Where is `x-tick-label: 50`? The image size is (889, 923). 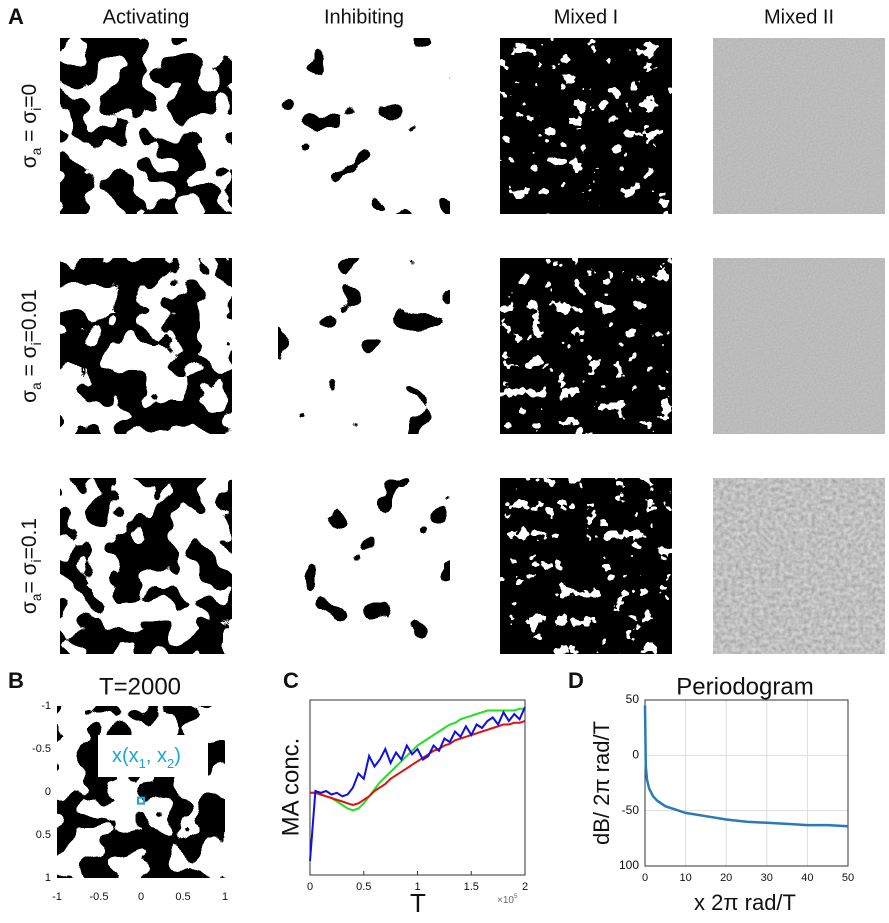
x-tick-label: 50 is located at coordinates (848, 878).